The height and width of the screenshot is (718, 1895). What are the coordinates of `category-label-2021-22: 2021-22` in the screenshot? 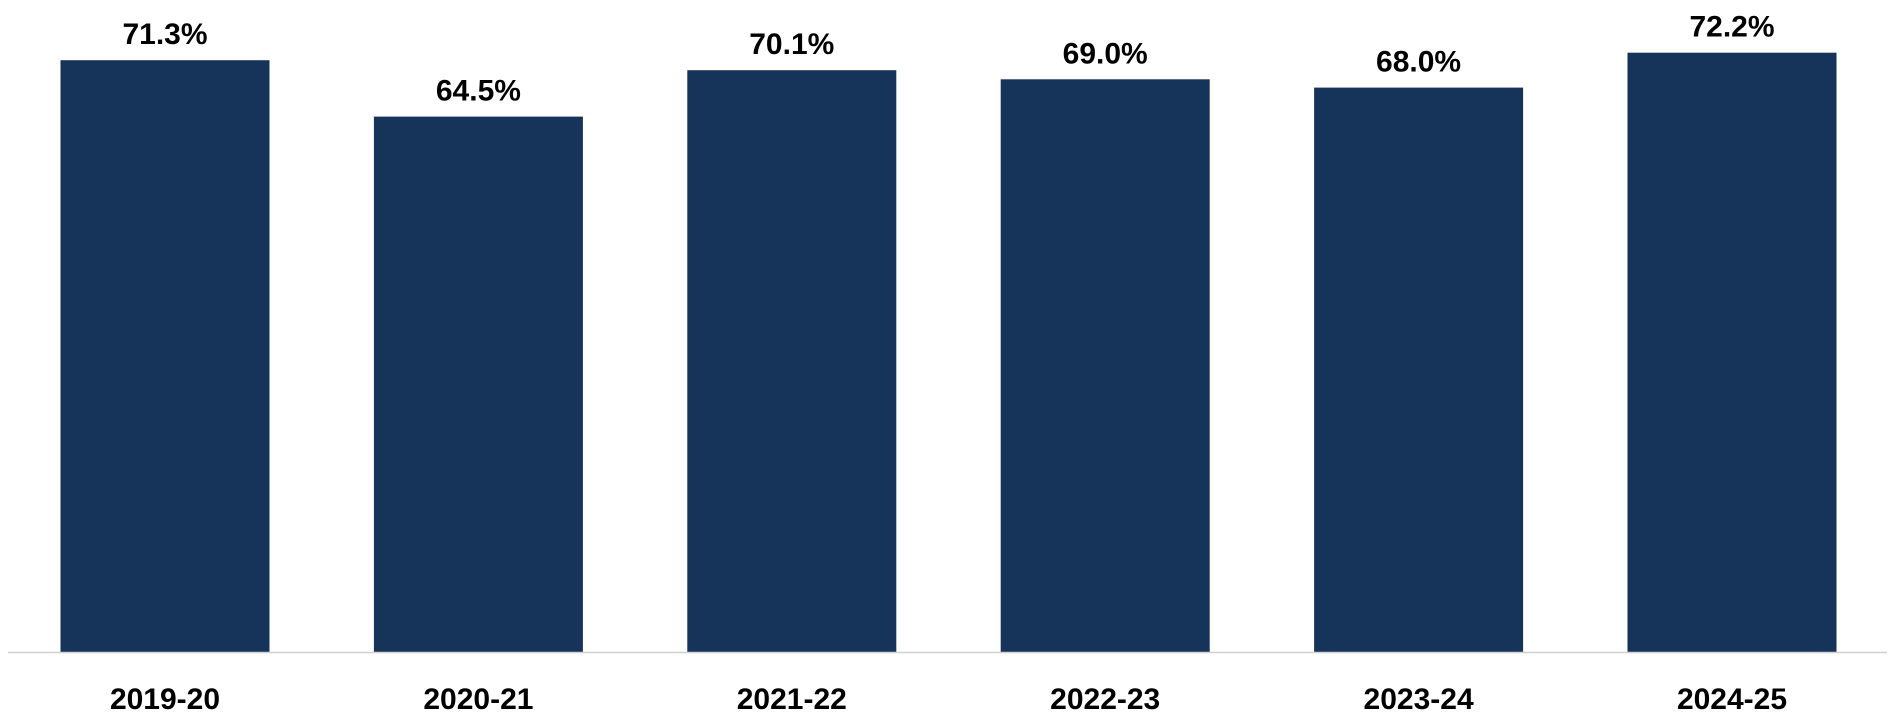 It's located at (792, 698).